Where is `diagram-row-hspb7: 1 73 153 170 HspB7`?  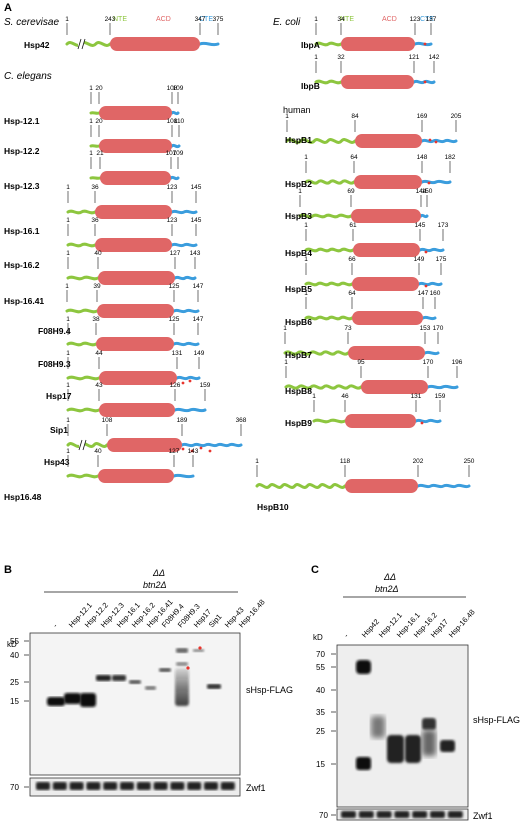
diagram-row-hspb7: 1 73 153 170 HspB7 is located at coordinates (363, 342).